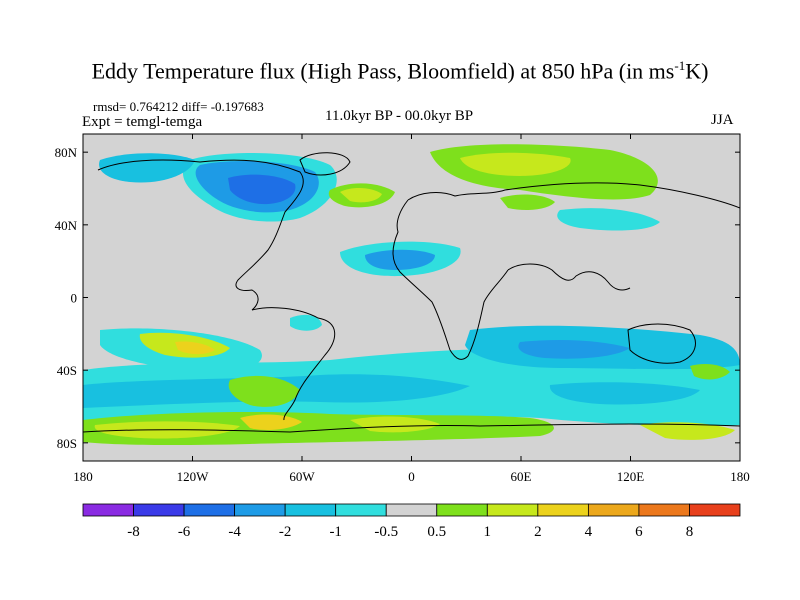 The image size is (800, 600). I want to click on colorbar-label: -2, so click(285, 532).